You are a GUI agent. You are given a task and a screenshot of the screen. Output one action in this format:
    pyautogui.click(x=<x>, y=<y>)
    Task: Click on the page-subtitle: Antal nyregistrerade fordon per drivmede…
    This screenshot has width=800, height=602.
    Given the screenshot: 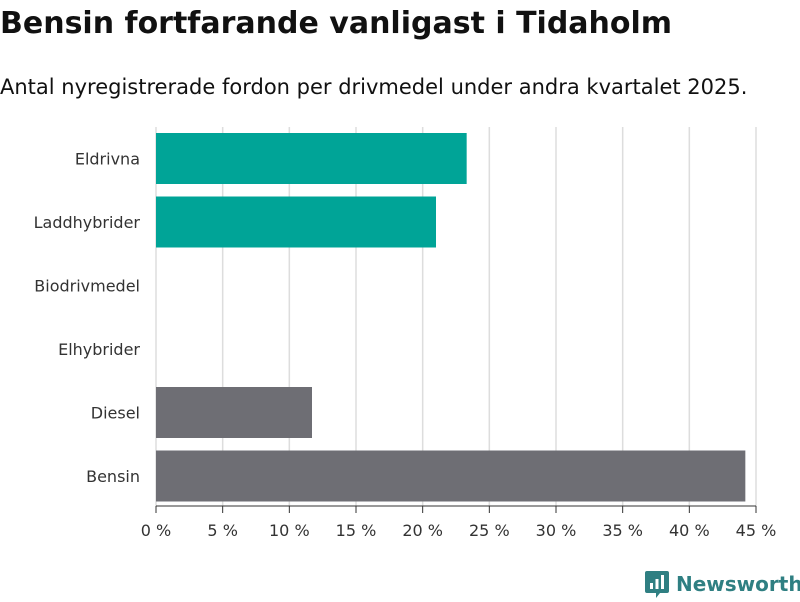 What is the action you would take?
    pyautogui.click(x=374, y=87)
    